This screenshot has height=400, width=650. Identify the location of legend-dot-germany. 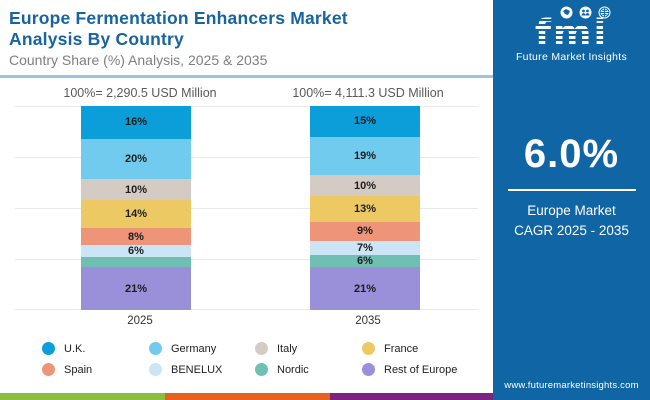
(155, 348).